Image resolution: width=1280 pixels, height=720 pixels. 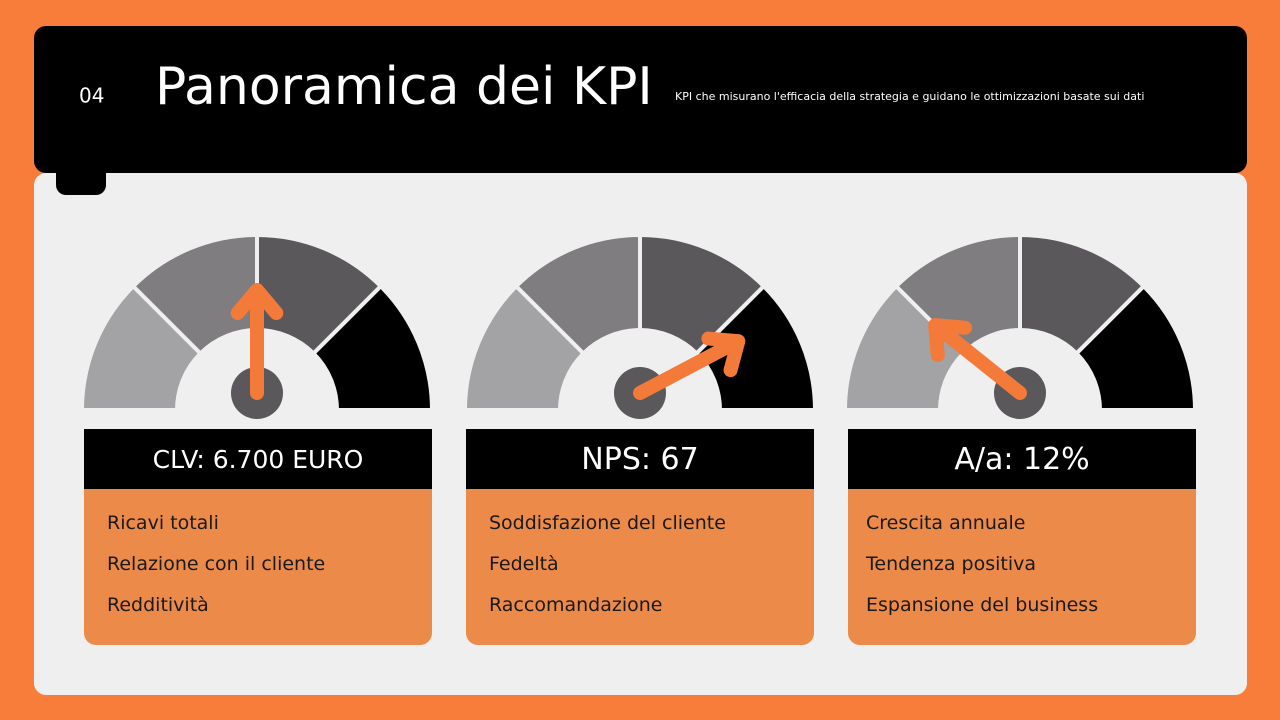 What do you see at coordinates (216, 564) in the screenshot?
I see `kpi-item: Relazione con il cliente` at bounding box center [216, 564].